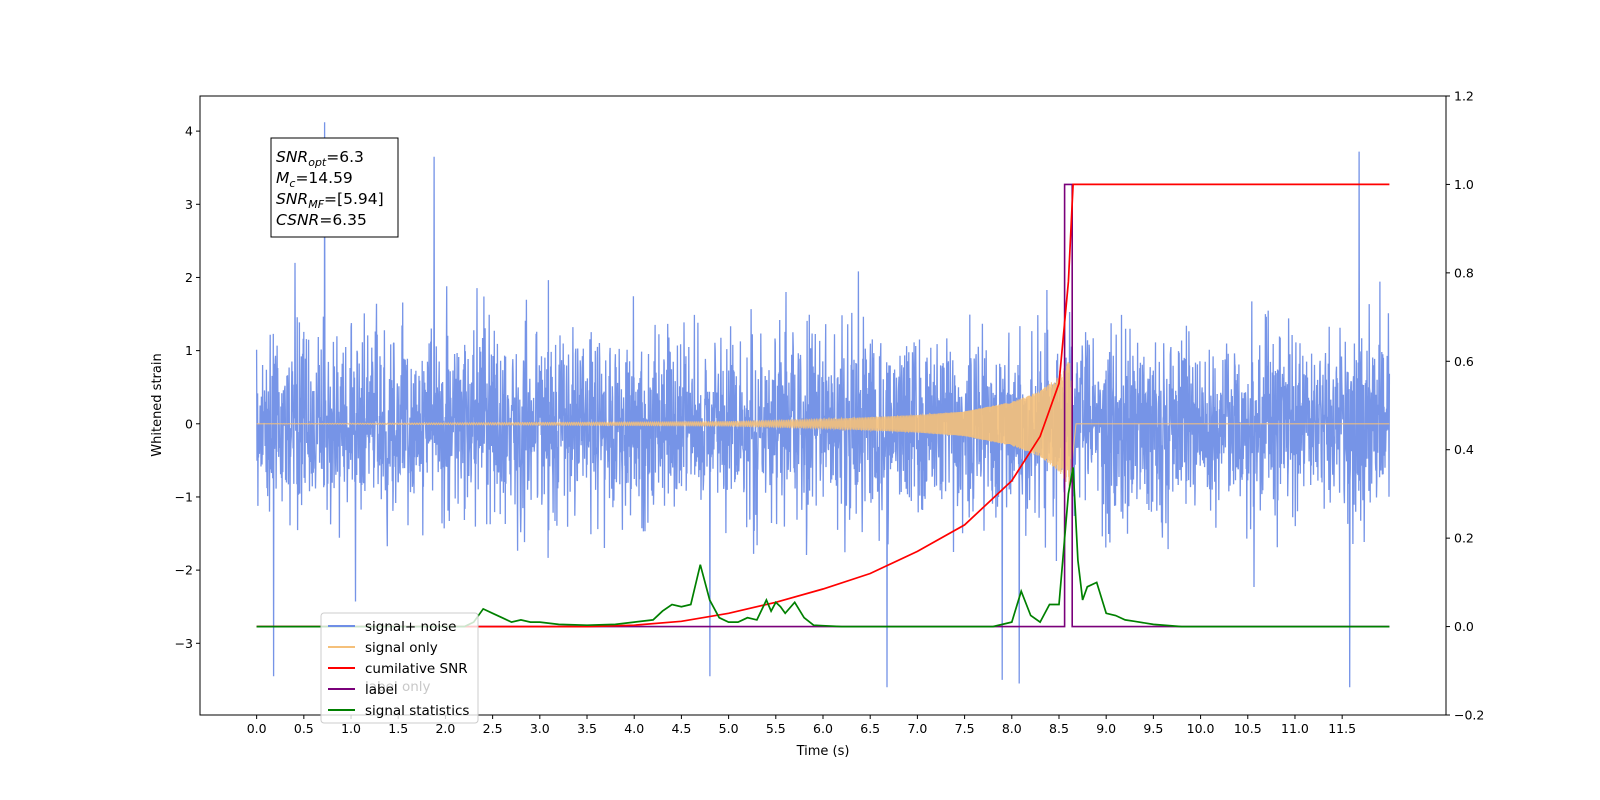 The width and height of the screenshot is (1600, 800). What do you see at coordinates (493, 728) in the screenshot?
I see `x-tick-label: 2.5` at bounding box center [493, 728].